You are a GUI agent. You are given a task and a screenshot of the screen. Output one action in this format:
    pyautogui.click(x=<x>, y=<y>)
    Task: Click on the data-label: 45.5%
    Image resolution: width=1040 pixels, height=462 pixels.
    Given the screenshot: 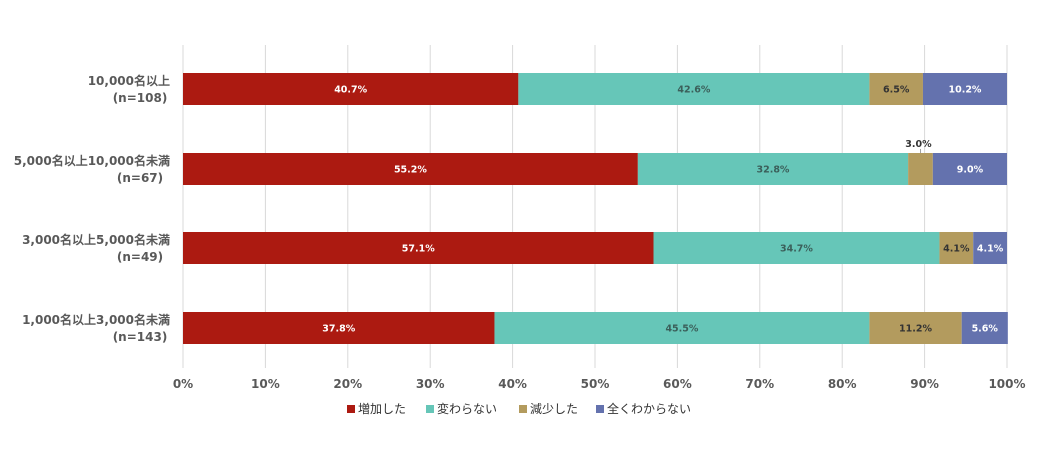 What is the action you would take?
    pyautogui.click(x=681, y=329)
    